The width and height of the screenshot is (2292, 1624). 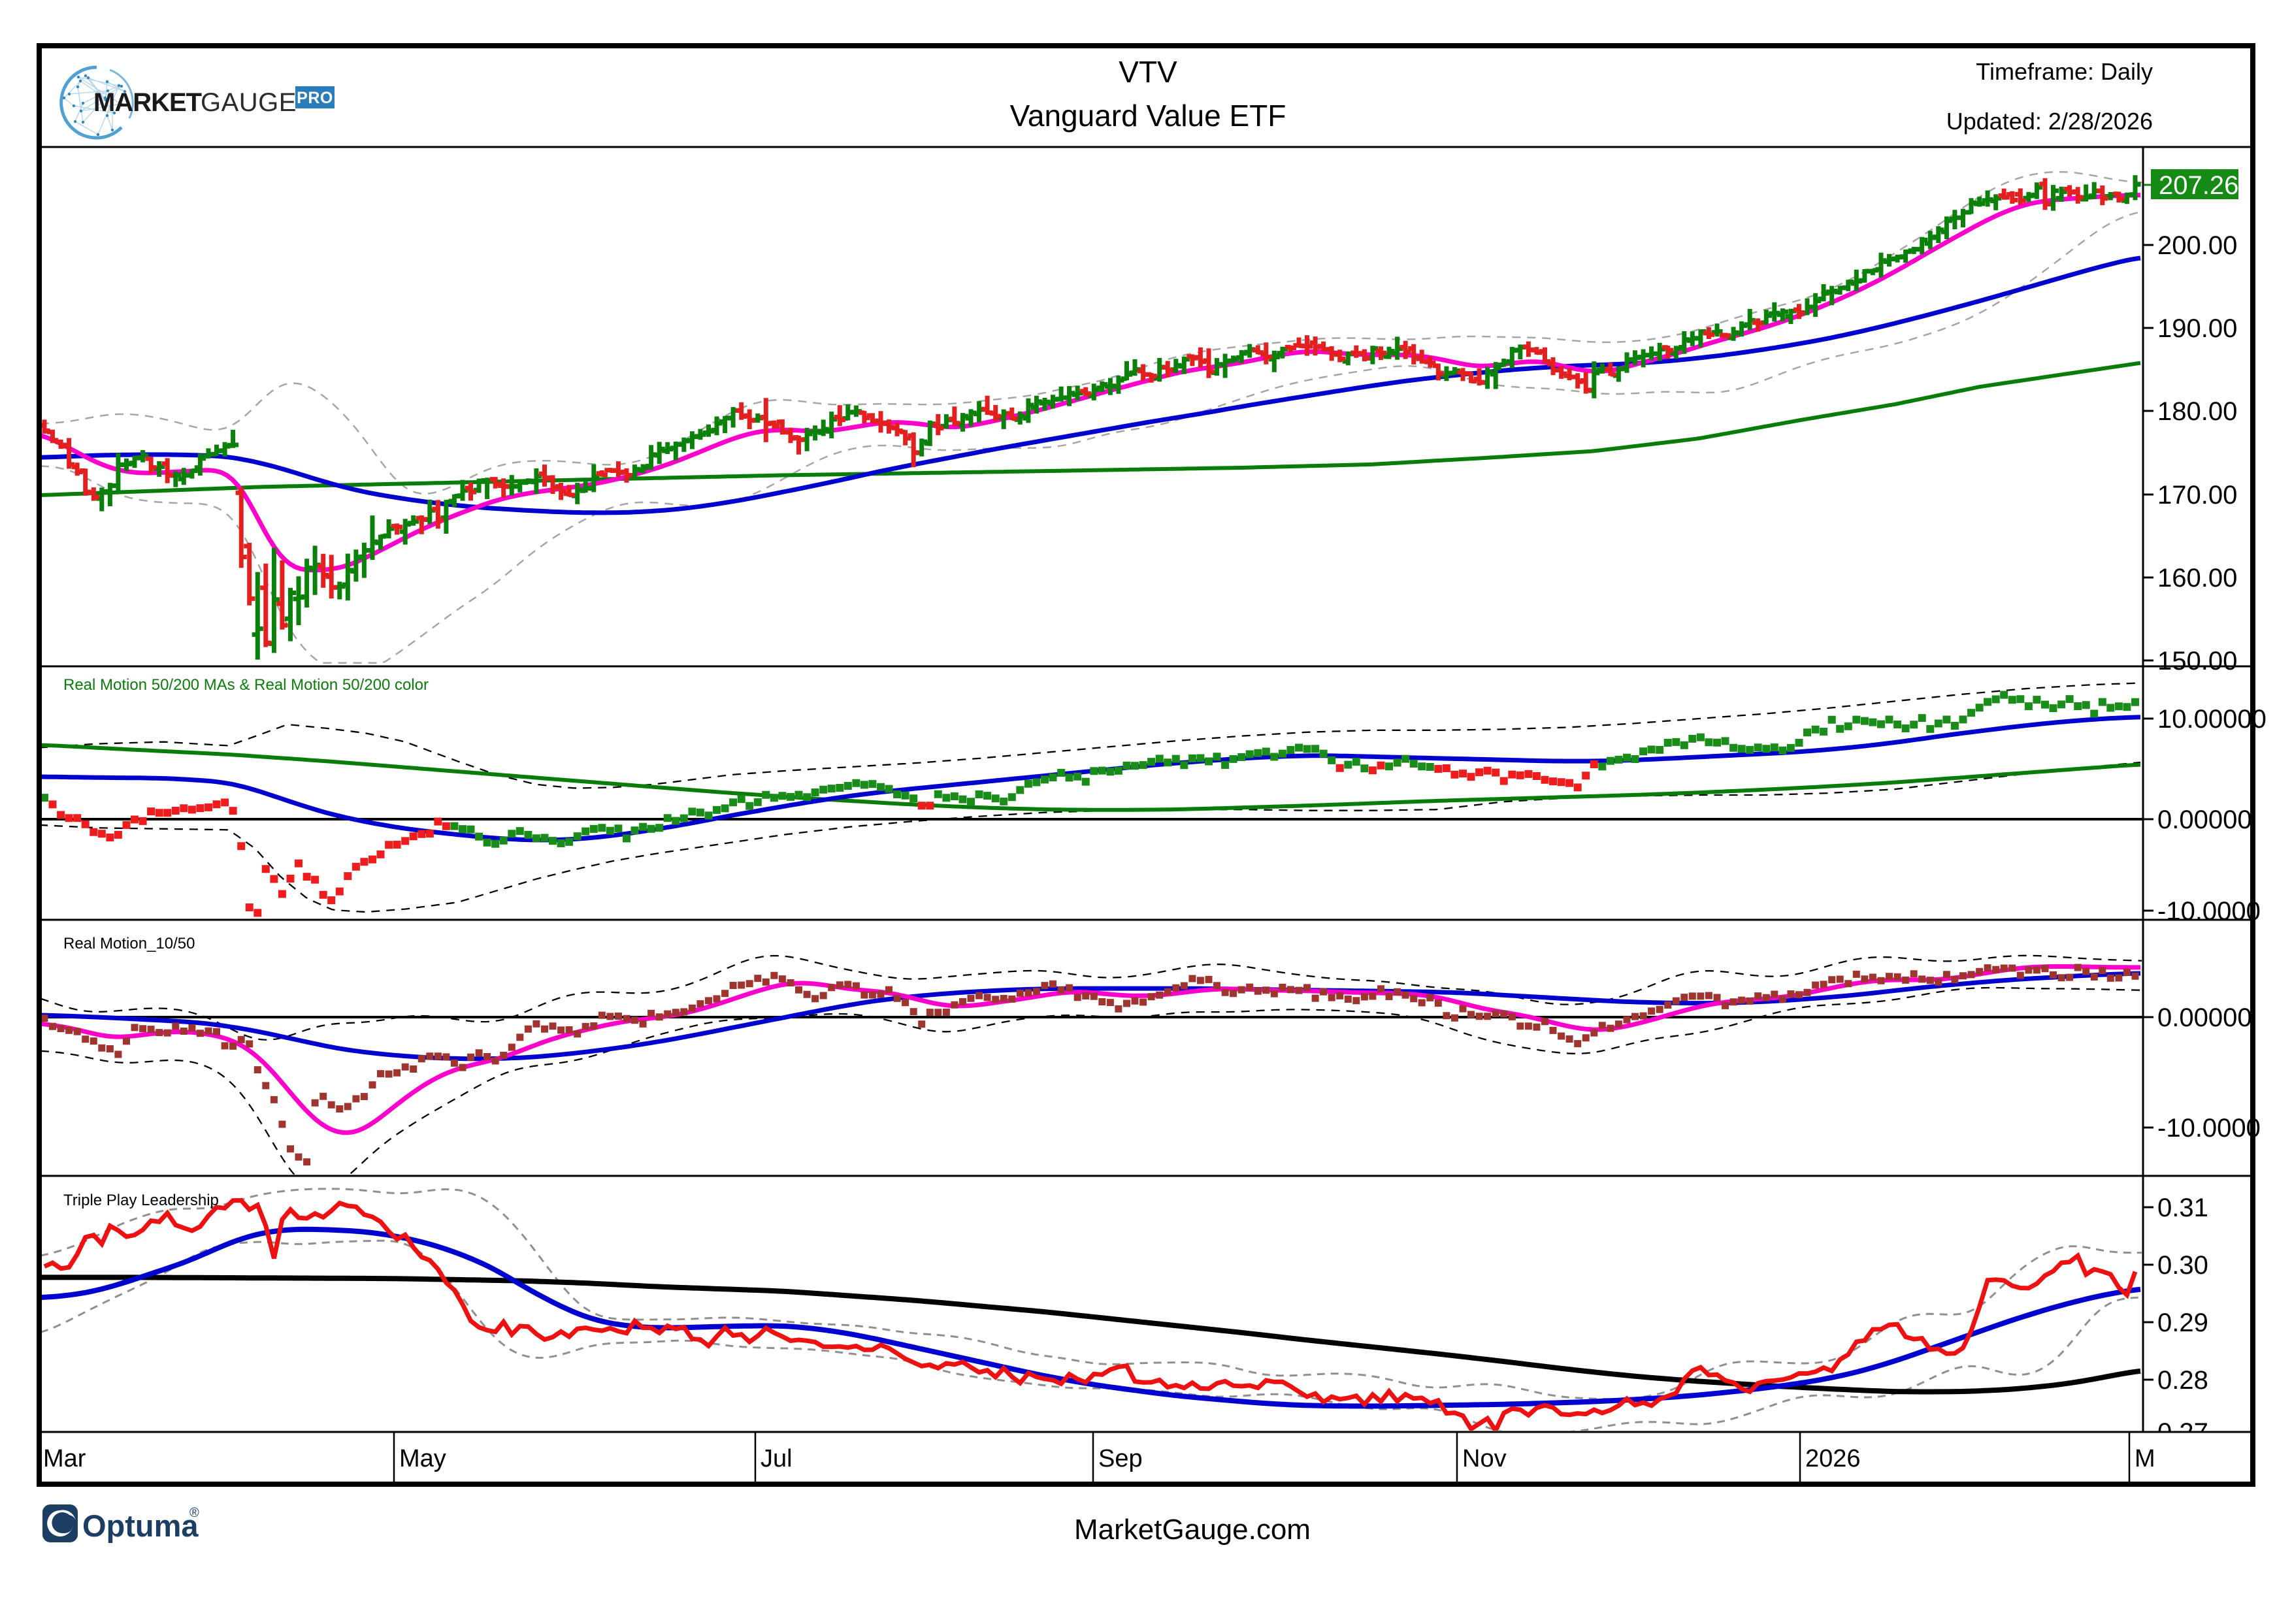 I want to click on svg-text: MarketGauge.com, so click(x=1193, y=1530).